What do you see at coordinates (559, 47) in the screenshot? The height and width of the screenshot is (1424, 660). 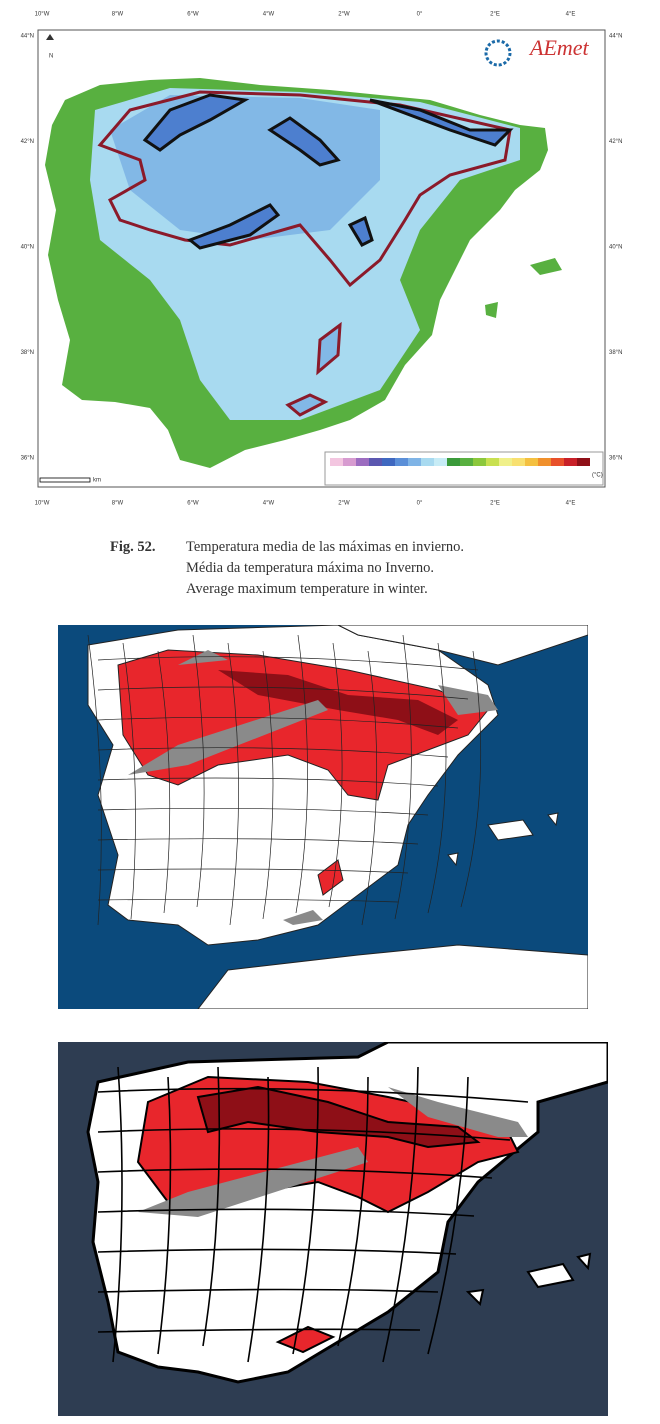 I see `logo: AEmet` at bounding box center [559, 47].